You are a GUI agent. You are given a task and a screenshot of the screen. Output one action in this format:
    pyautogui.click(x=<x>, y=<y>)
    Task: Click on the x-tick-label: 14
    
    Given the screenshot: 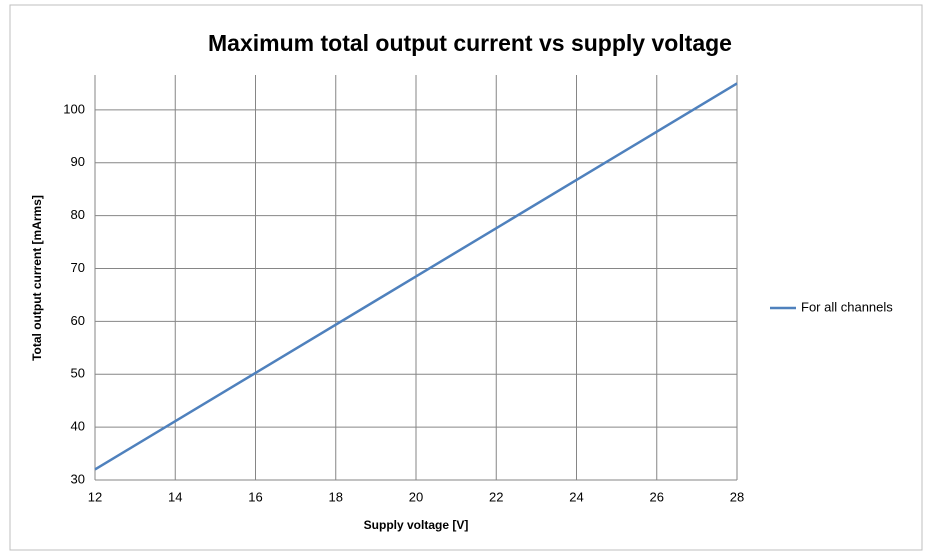 What is the action you would take?
    pyautogui.click(x=175, y=496)
    